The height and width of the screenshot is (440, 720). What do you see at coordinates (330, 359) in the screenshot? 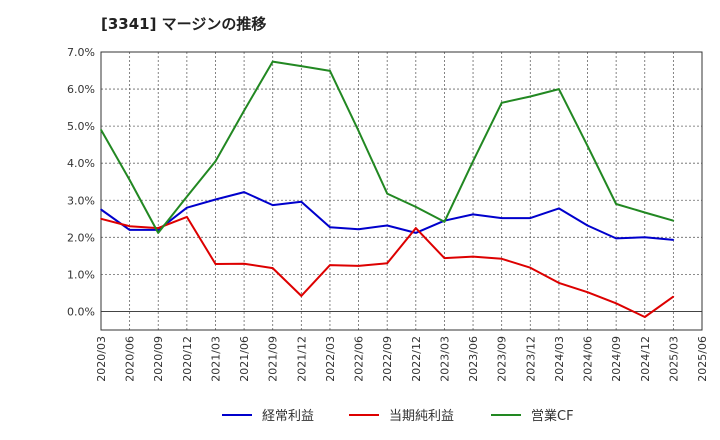
I see `x-tick-label: 2022/03` at bounding box center [330, 359].